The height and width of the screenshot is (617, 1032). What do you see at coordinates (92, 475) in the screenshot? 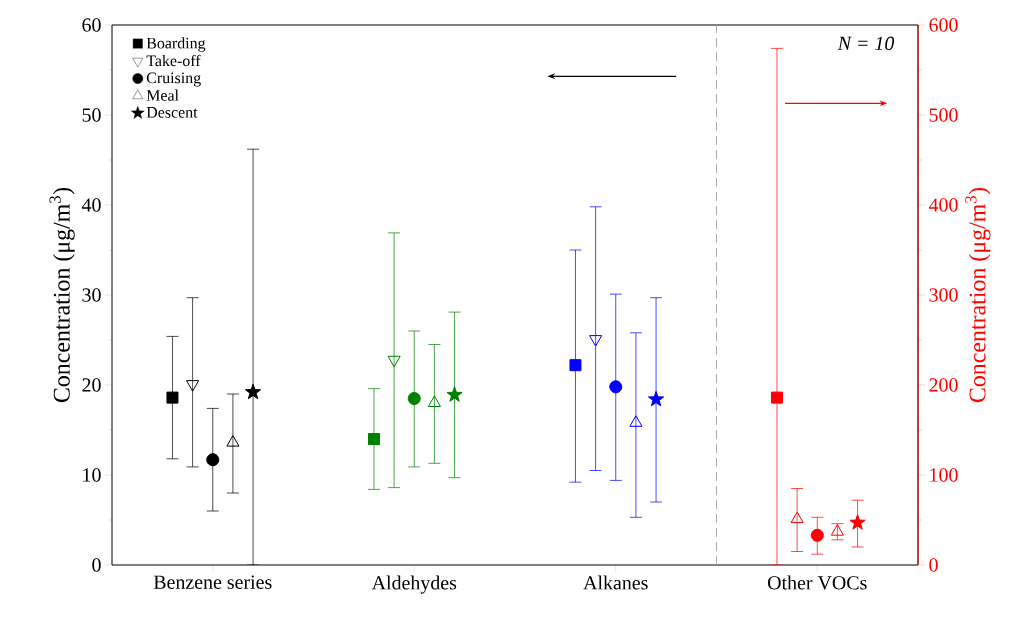
I see `y-tick-label: 10` at bounding box center [92, 475].